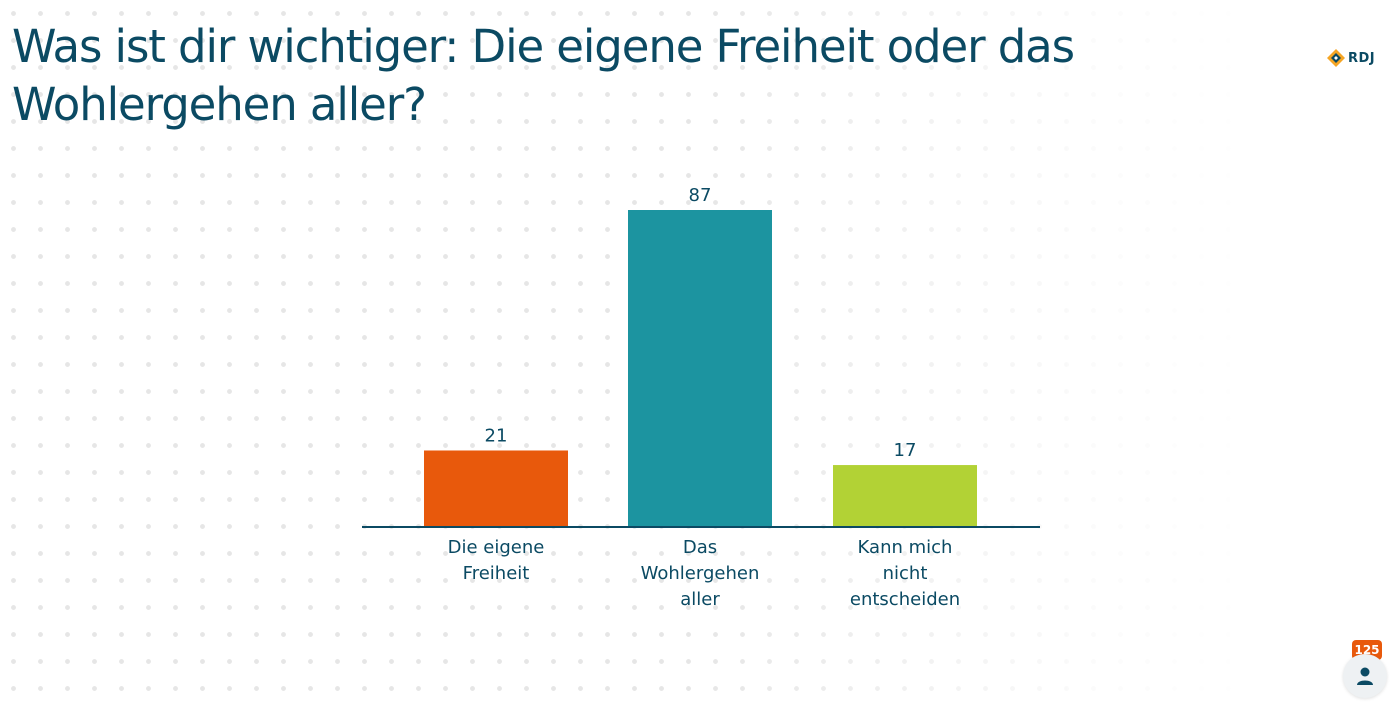 This screenshot has height=710, width=1400. I want to click on logo-text: RDJ, so click(1362, 58).